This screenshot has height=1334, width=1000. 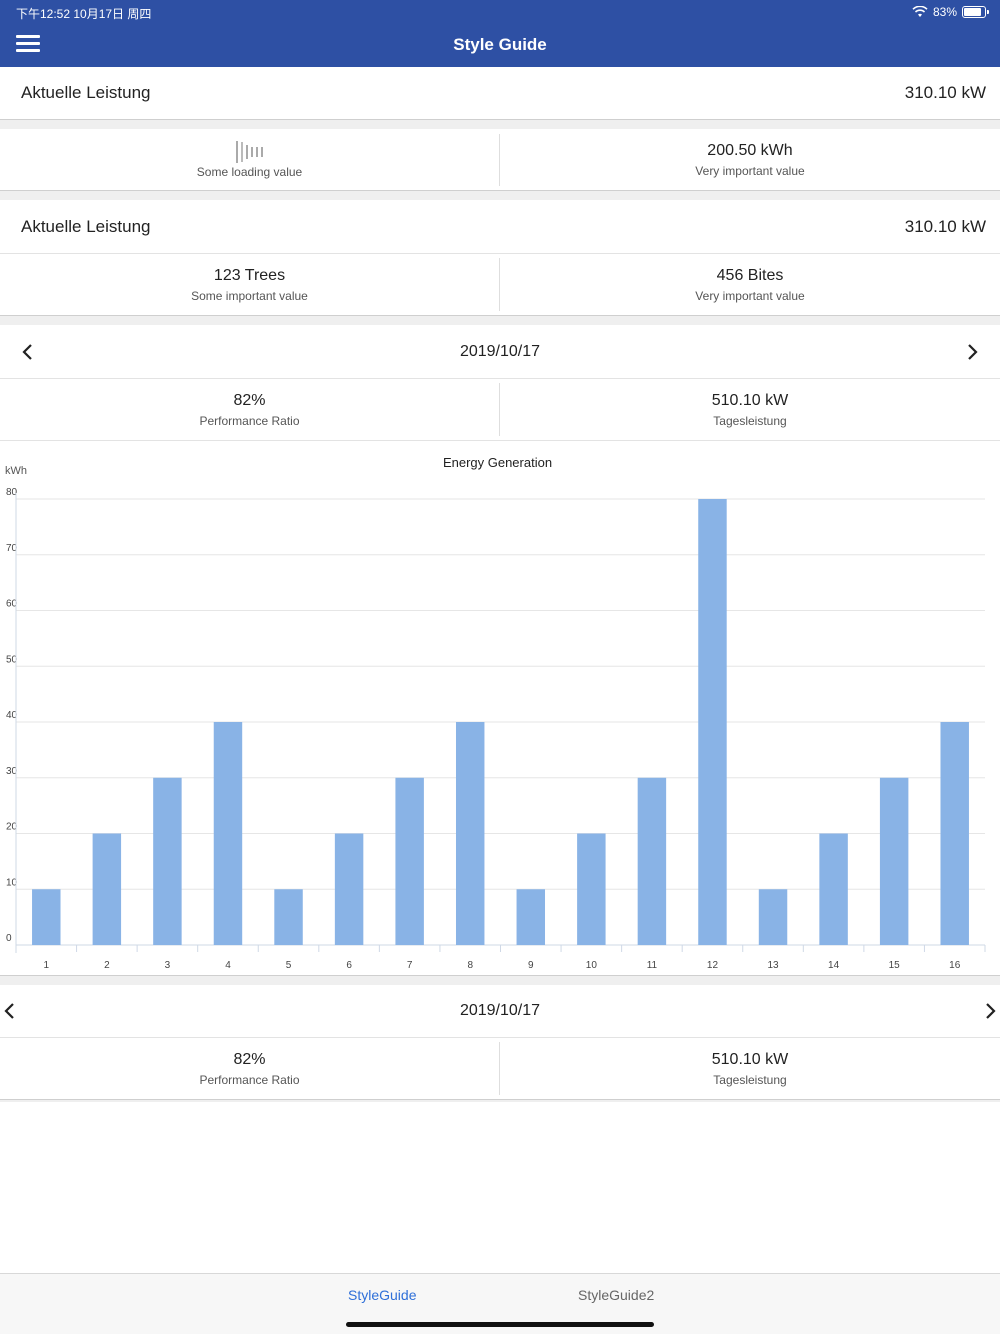 I want to click on y-tick-label: 40, so click(x=12, y=715).